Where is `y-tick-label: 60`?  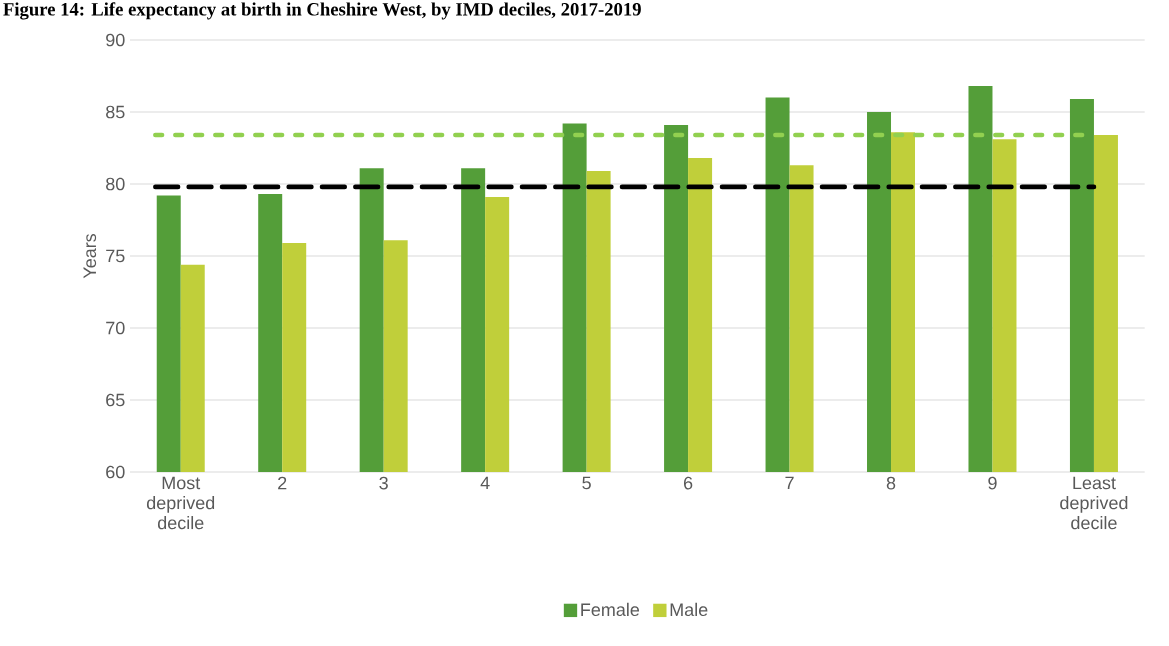 y-tick-label: 60 is located at coordinates (115, 472).